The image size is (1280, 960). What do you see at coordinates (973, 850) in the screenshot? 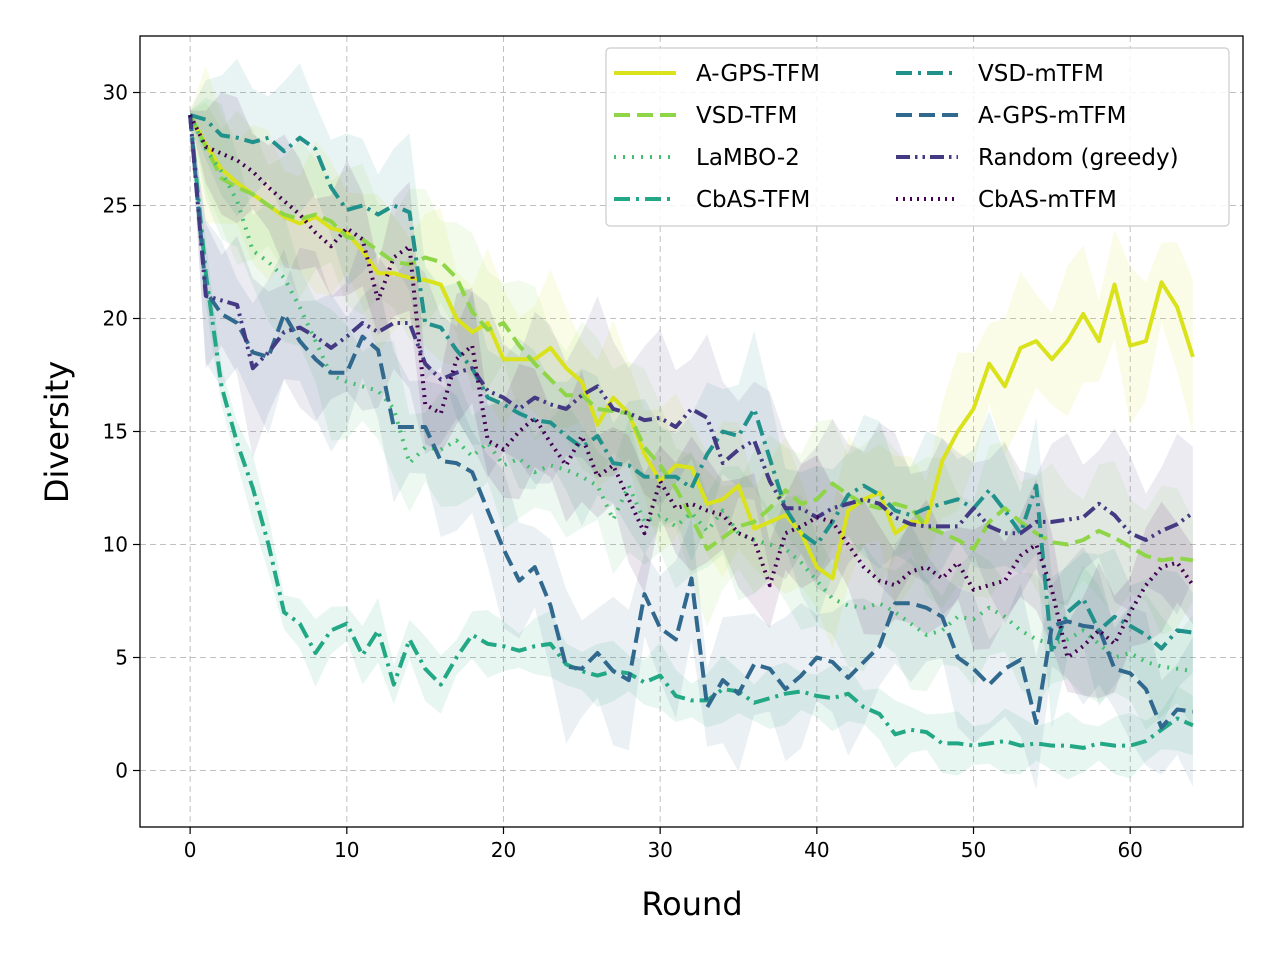
I see `x-tick-label: 50` at bounding box center [973, 850].